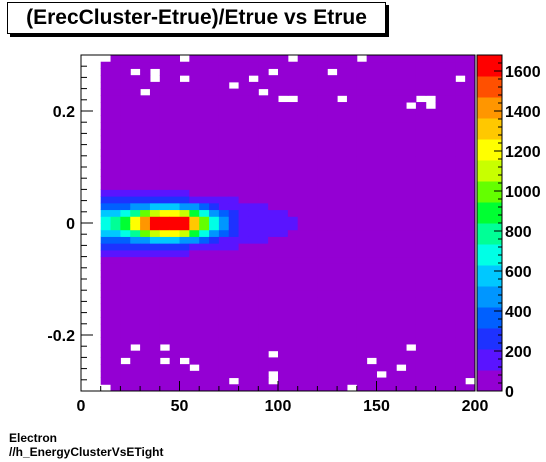 This screenshot has height=462, width=546. What do you see at coordinates (86, 452) in the screenshot?
I see `footer-histogram-path: //h_EnergyClusterVsETight` at bounding box center [86, 452].